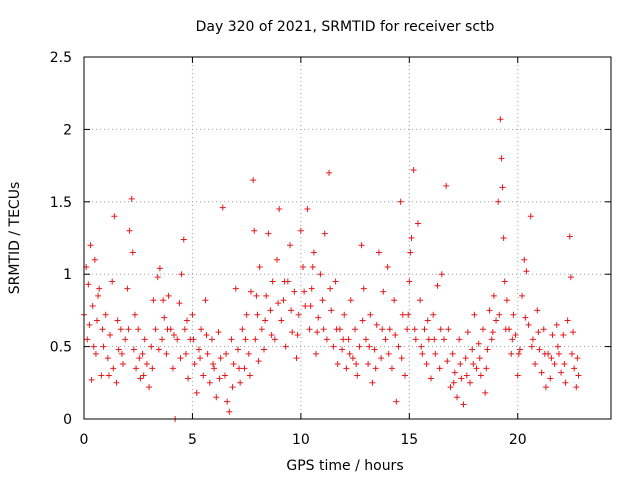 The width and height of the screenshot is (640, 480). Describe the element at coordinates (518, 440) in the screenshot. I see `x-tick-label: 20` at that location.